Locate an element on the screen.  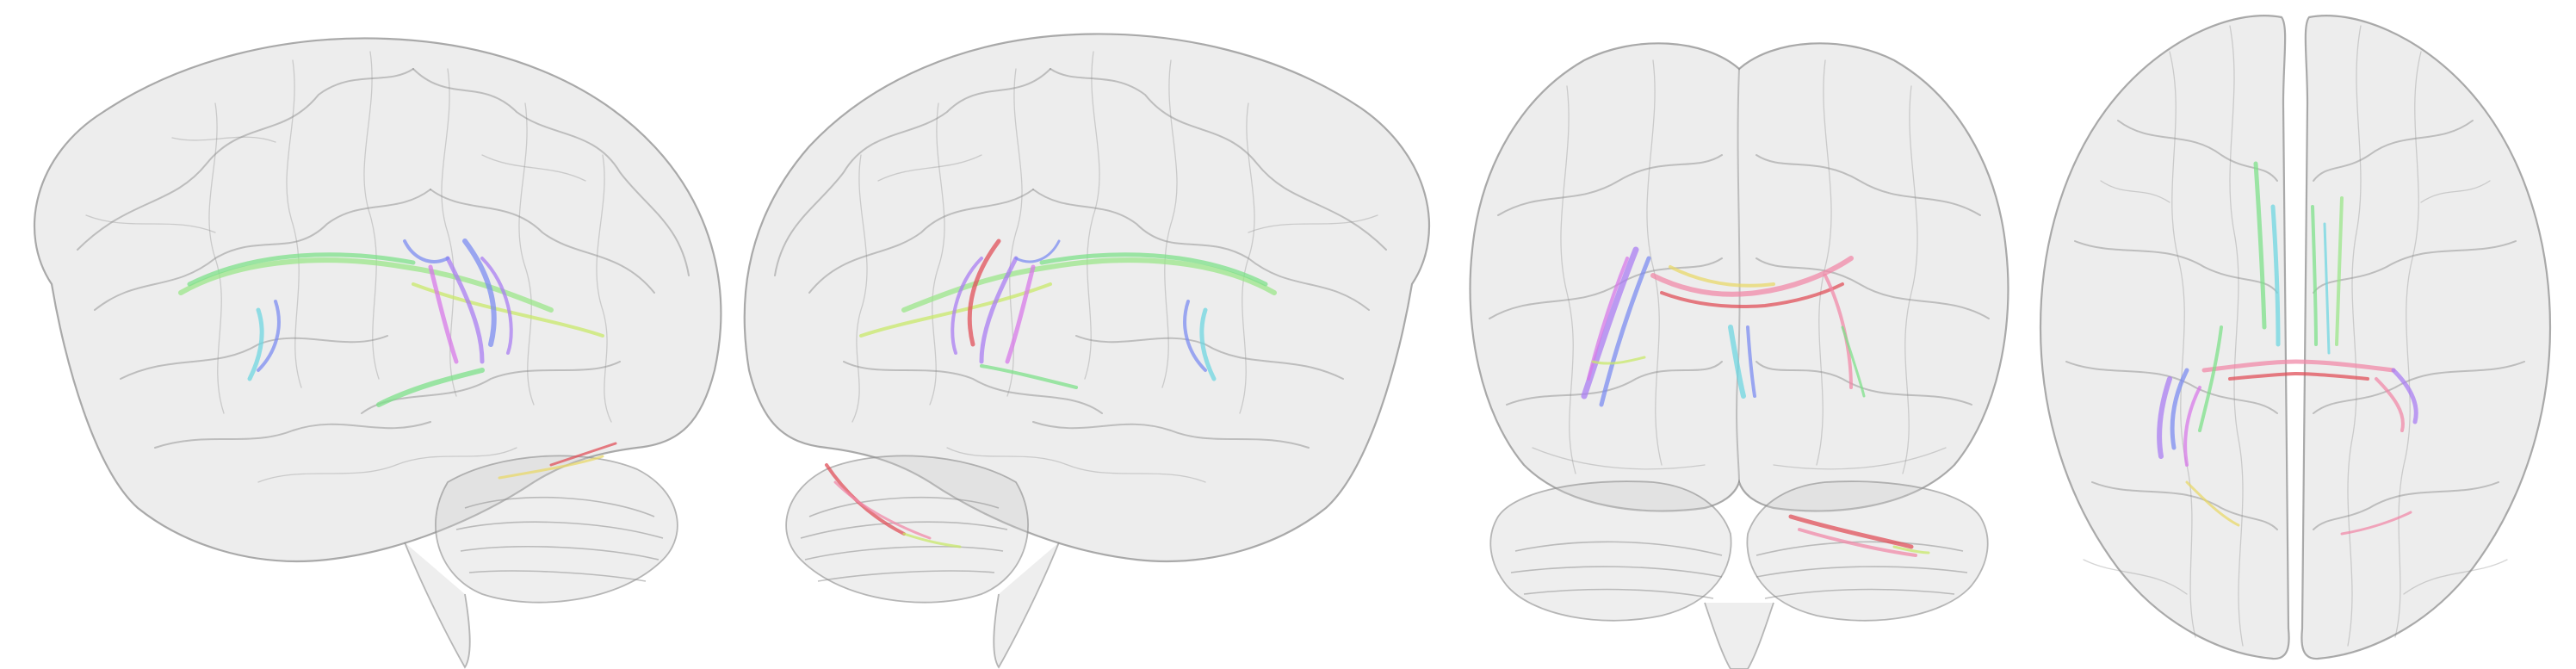
fiber-tracts-posterior is located at coordinates (1756, 401).